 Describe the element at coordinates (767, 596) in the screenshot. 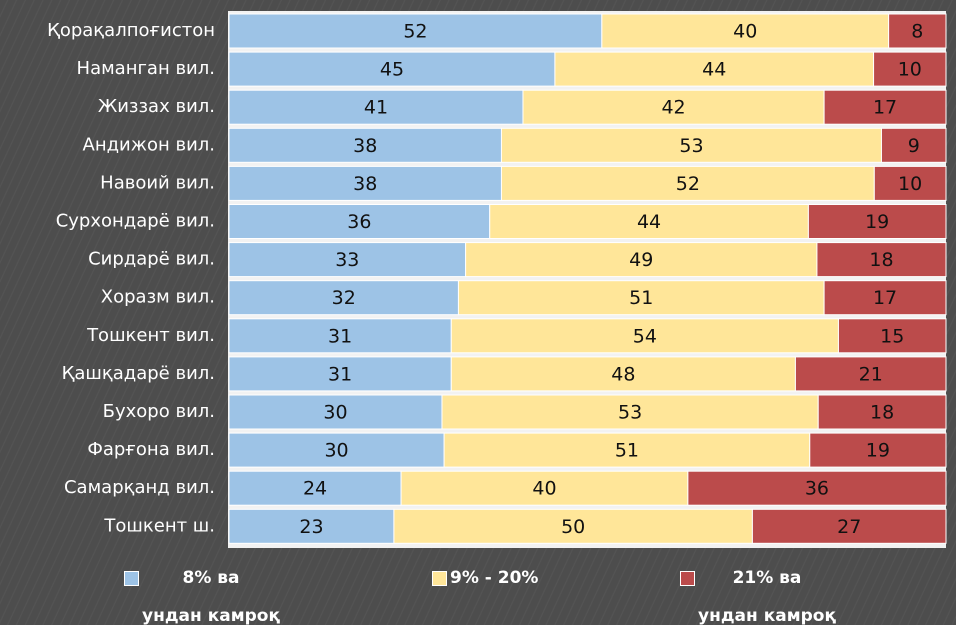

I see `legend-label: 21% ва ундан камроқ` at that location.